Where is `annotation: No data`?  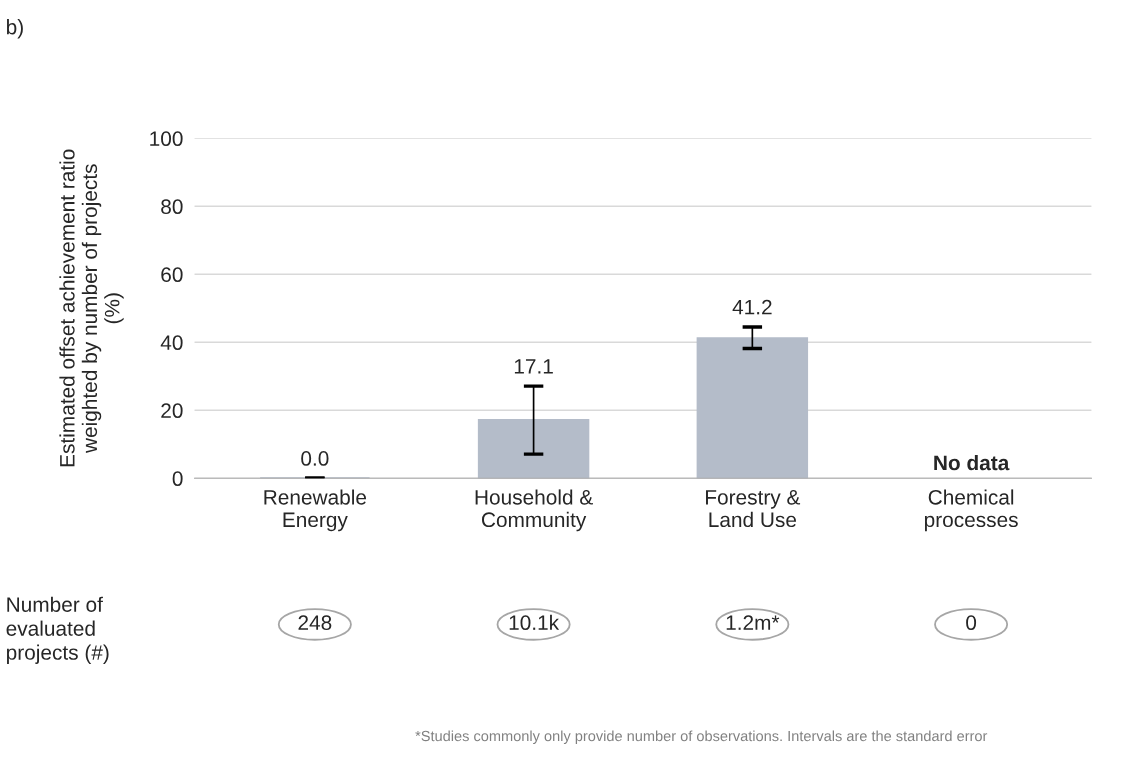 annotation: No data is located at coordinates (972, 462).